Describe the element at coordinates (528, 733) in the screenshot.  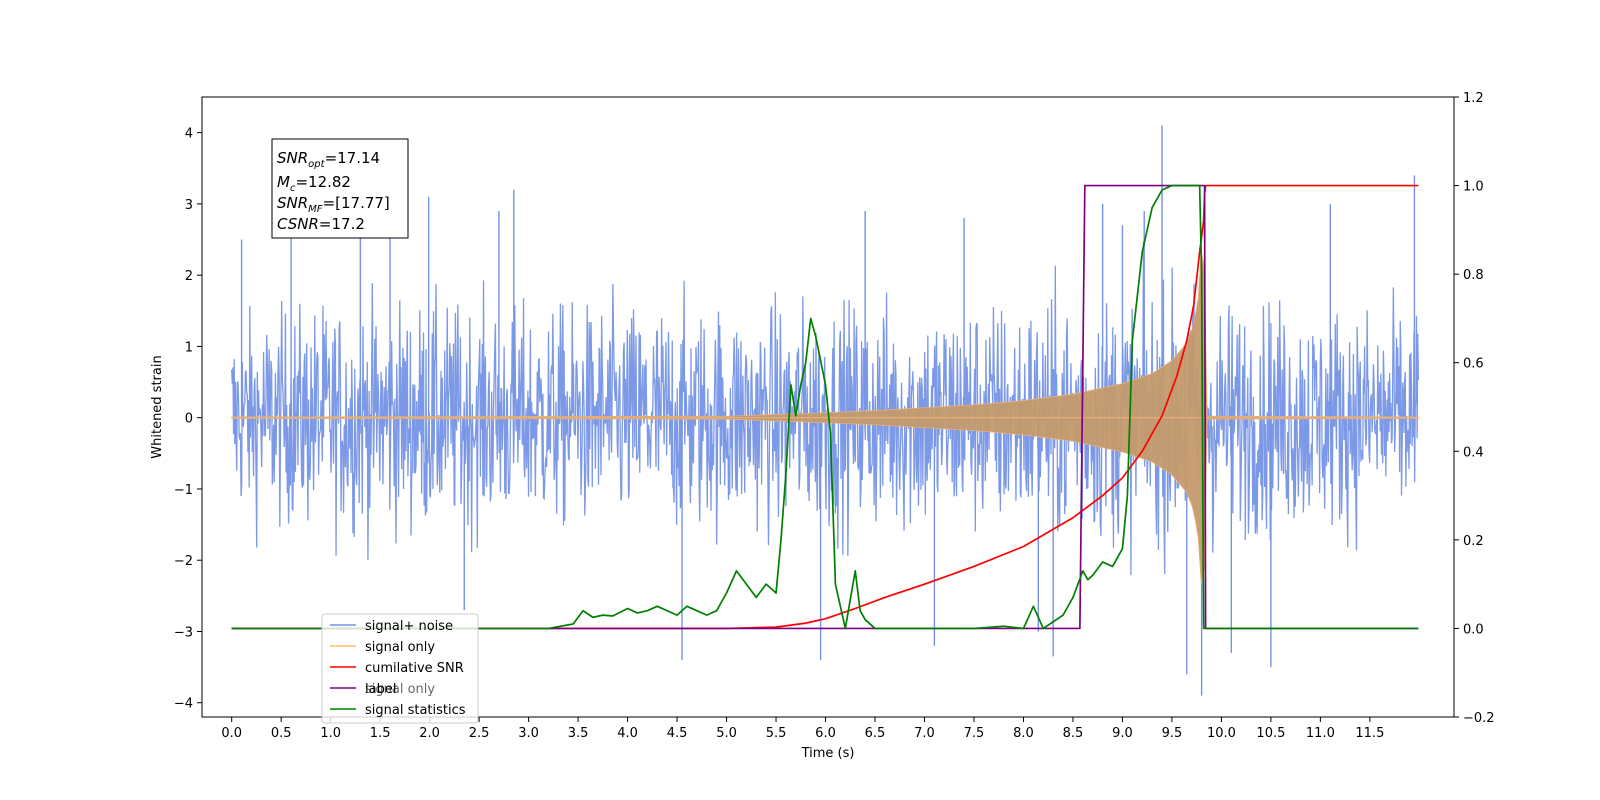
I see `x-tick-label: 3.0` at that location.